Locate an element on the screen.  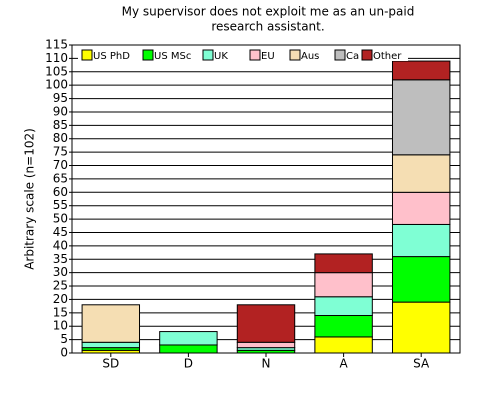
legend: US PhD US MSc UK EU Aus Ca Other is located at coordinates (243, 55).